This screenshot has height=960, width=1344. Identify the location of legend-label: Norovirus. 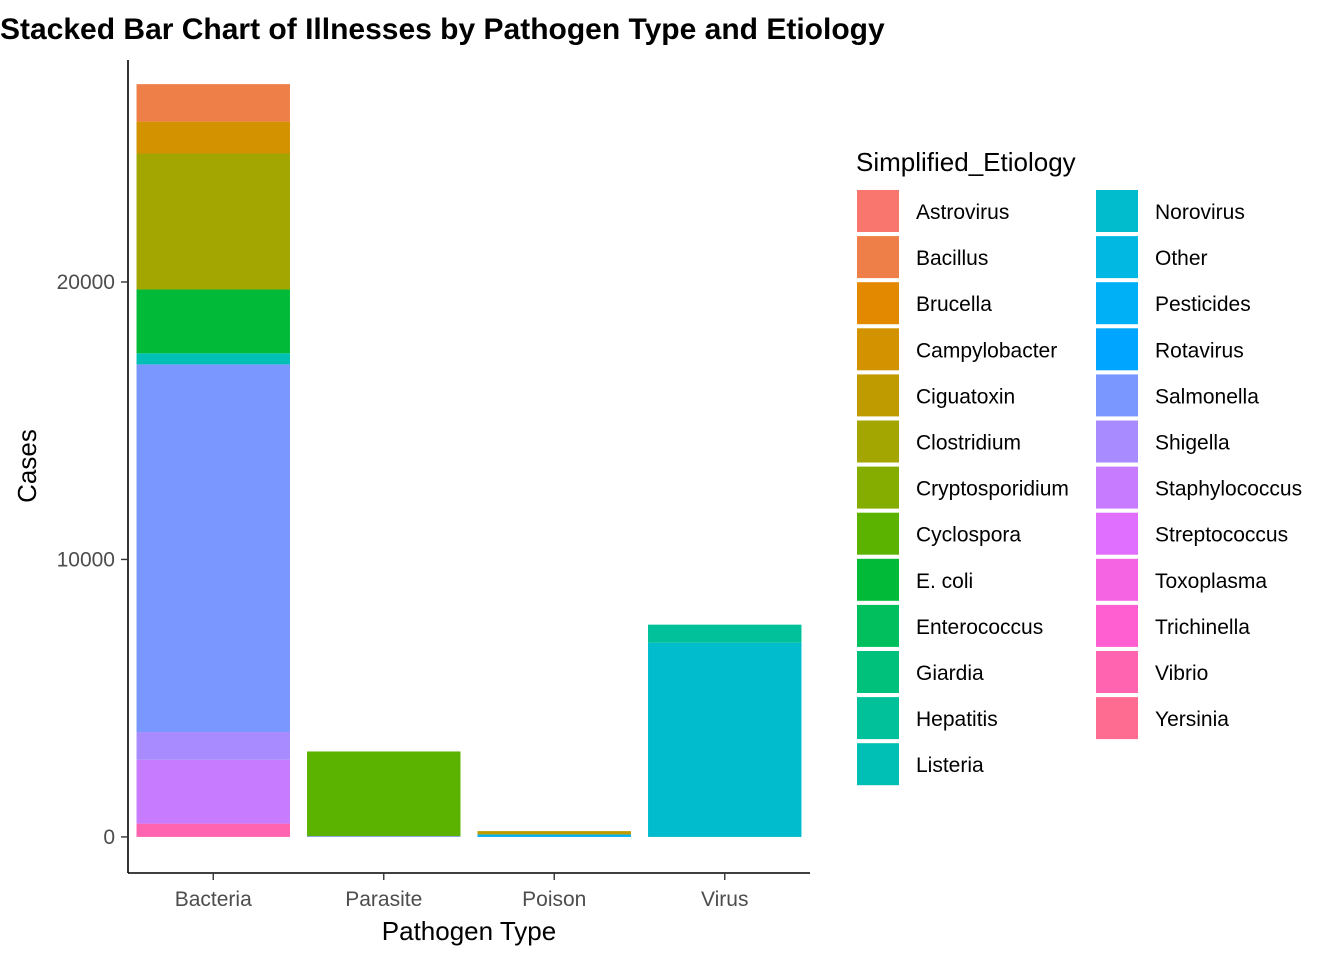
(1200, 212).